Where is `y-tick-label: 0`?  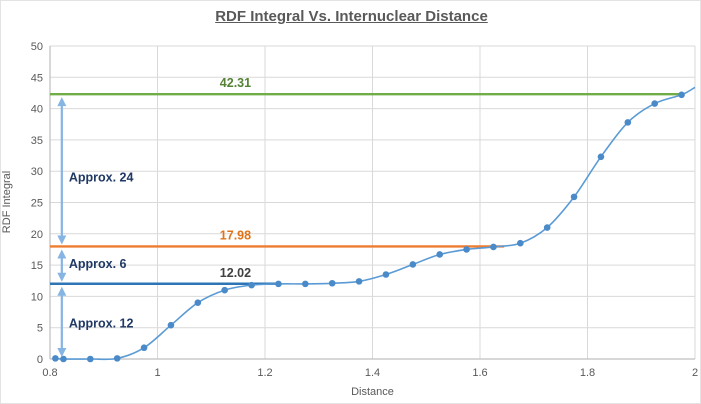 y-tick-label: 0 is located at coordinates (40, 360).